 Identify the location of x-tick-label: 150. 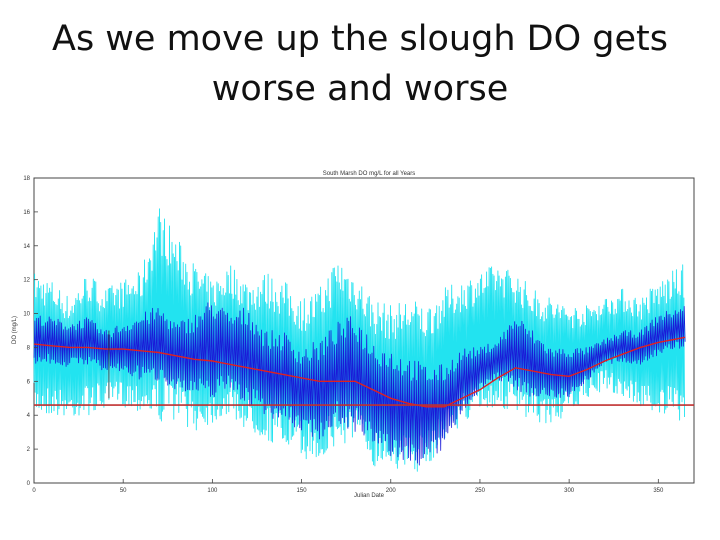
(302, 491).